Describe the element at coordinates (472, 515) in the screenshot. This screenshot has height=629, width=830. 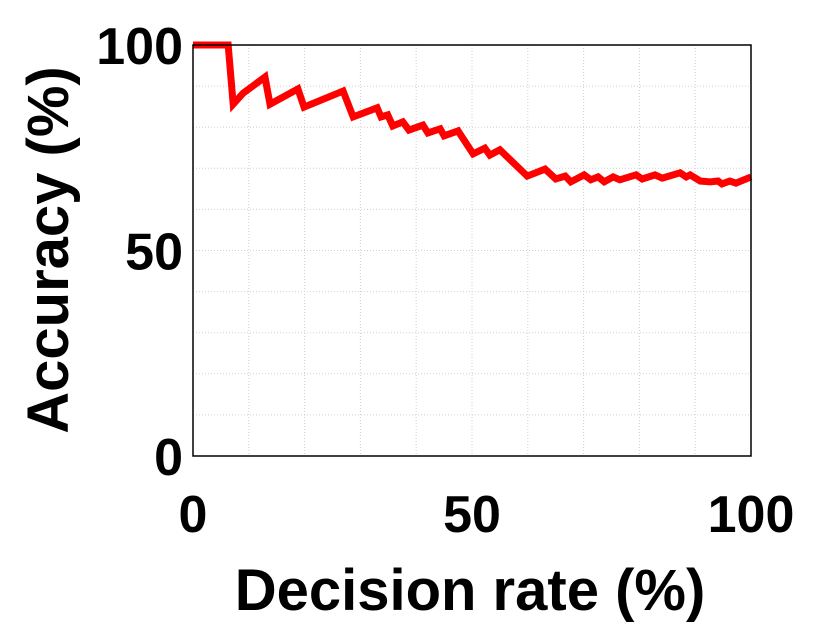
I see `x-tick-label: 50` at that location.